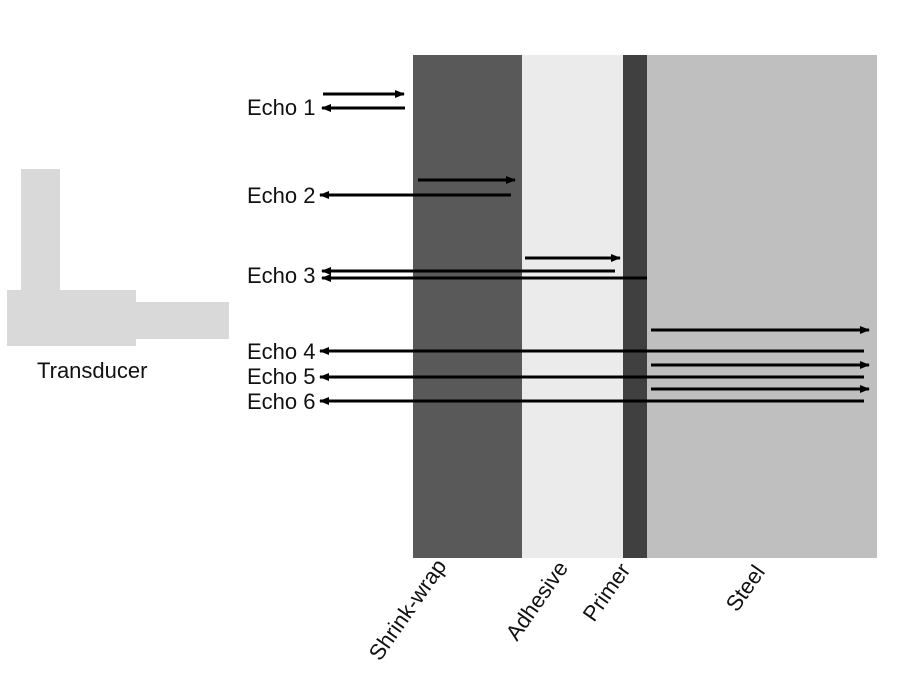 The width and height of the screenshot is (916, 687). Describe the element at coordinates (92, 370) in the screenshot. I see `transducer-label: Transducer` at that location.